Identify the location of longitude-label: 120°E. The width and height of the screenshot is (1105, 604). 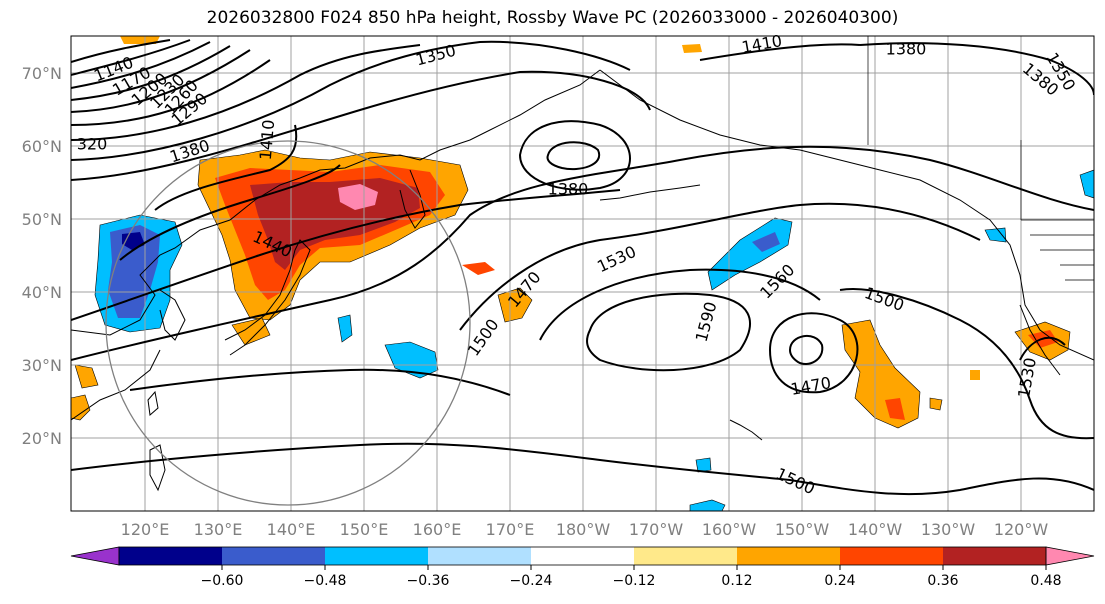
(145, 529).